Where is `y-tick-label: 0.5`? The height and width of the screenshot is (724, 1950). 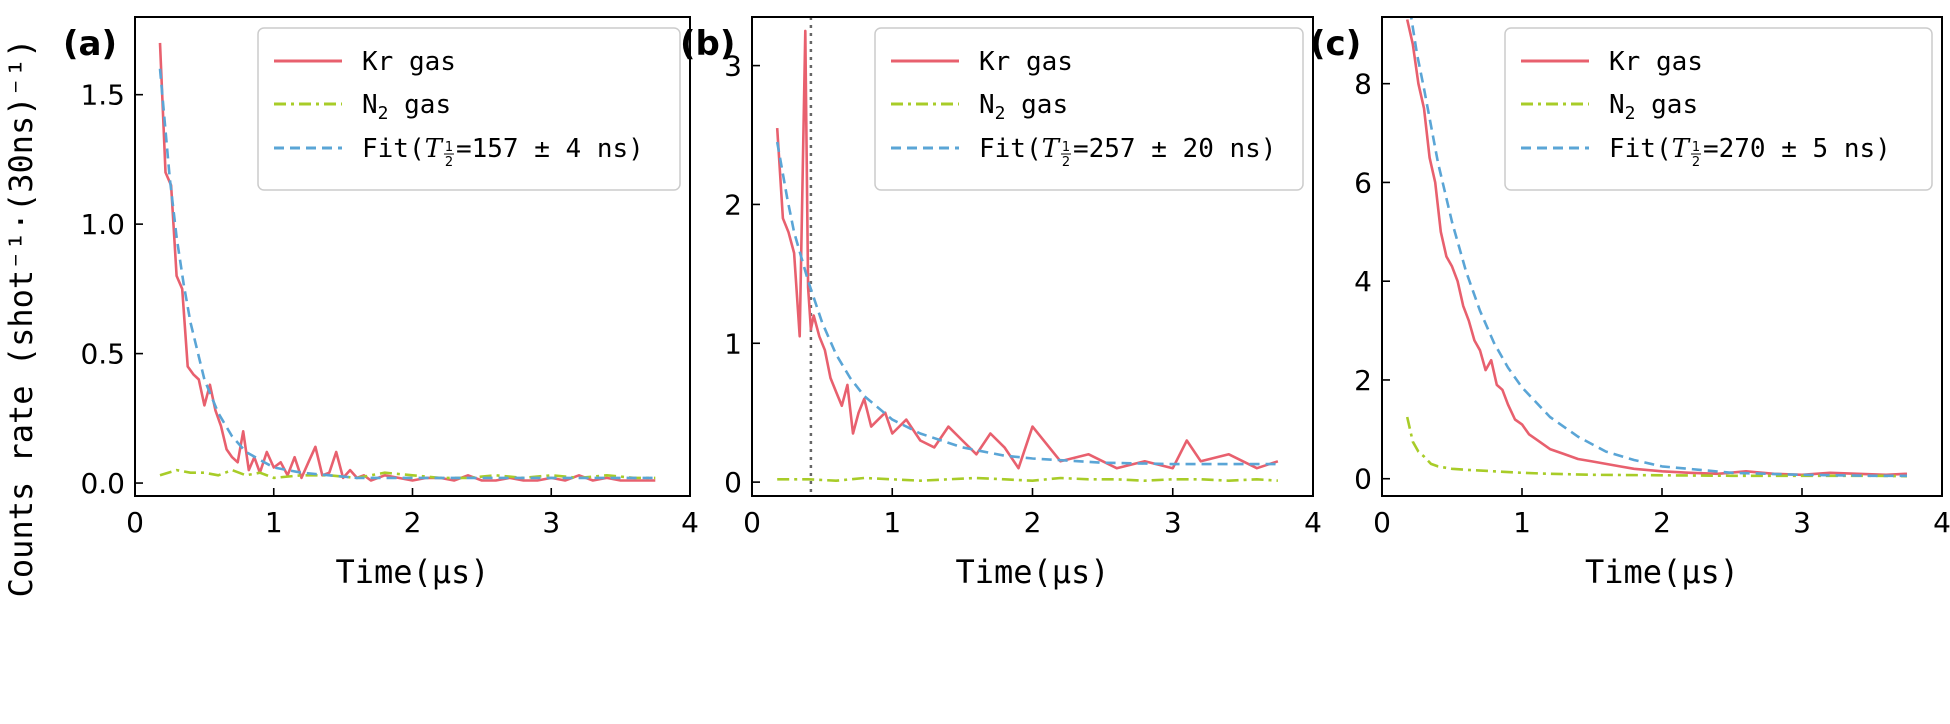 y-tick-label: 0.5 is located at coordinates (102, 354).